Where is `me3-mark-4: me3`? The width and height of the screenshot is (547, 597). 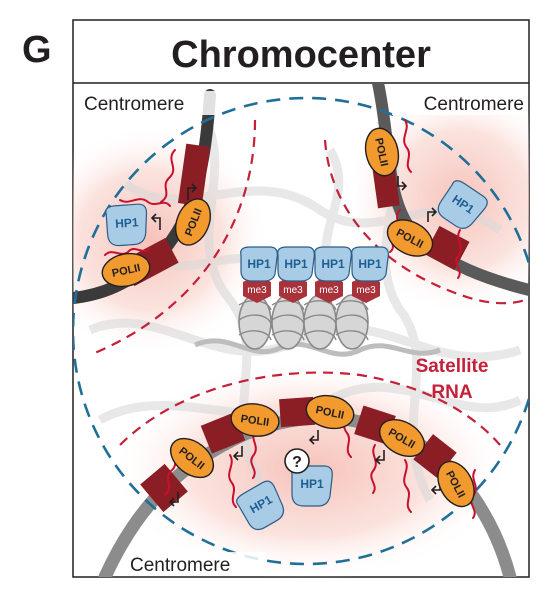
me3-mark-4: me3 is located at coordinates (366, 289).